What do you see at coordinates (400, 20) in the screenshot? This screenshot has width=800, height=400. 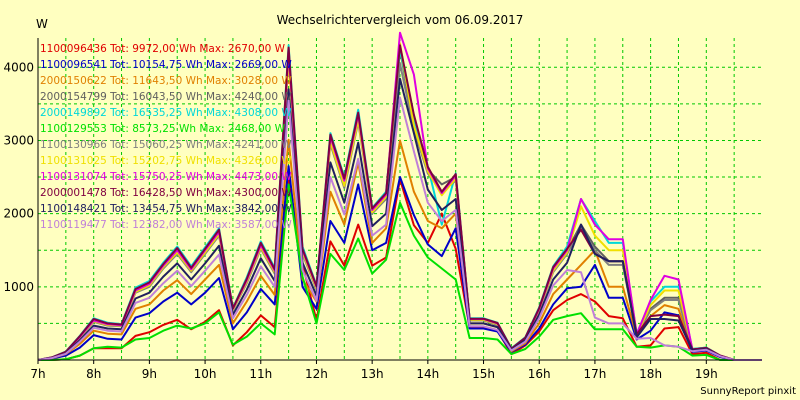 I see `chart-title: Wechselrichtervergleich vom 06.09.2017` at bounding box center [400, 20].